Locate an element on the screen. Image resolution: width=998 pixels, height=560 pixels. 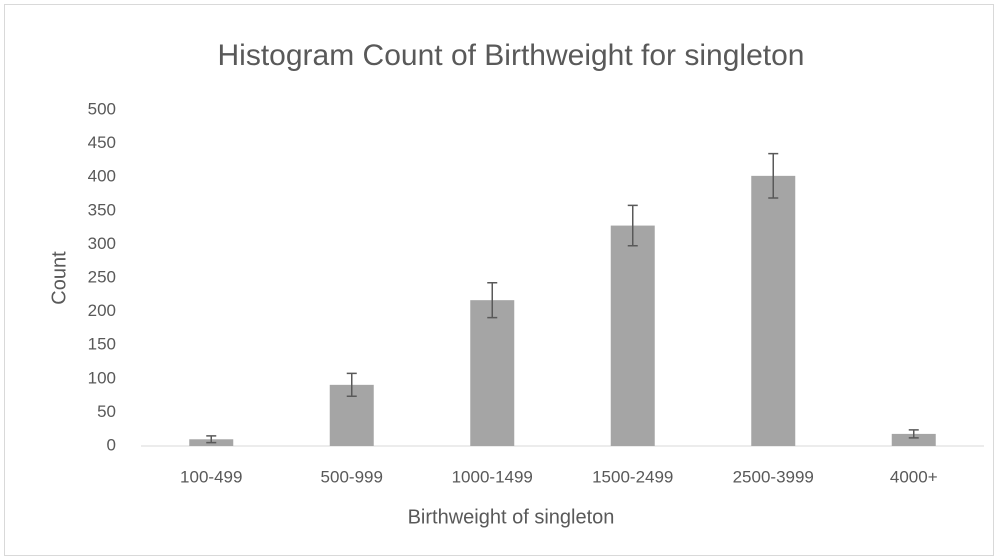
y-tick-label: 50 is located at coordinates (106, 411).